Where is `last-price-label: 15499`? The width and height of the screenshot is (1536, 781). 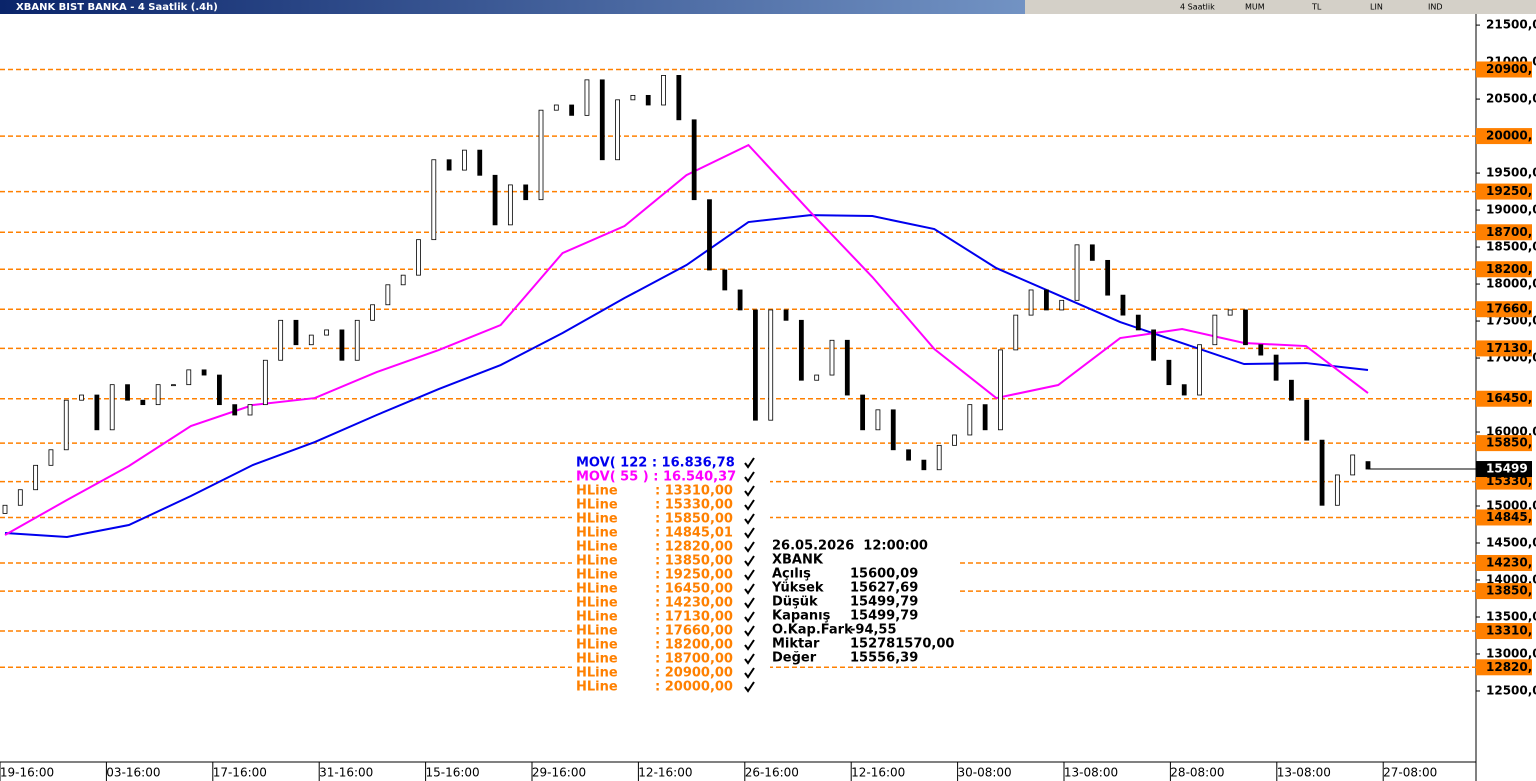 last-price-label: 15499 is located at coordinates (1507, 469).